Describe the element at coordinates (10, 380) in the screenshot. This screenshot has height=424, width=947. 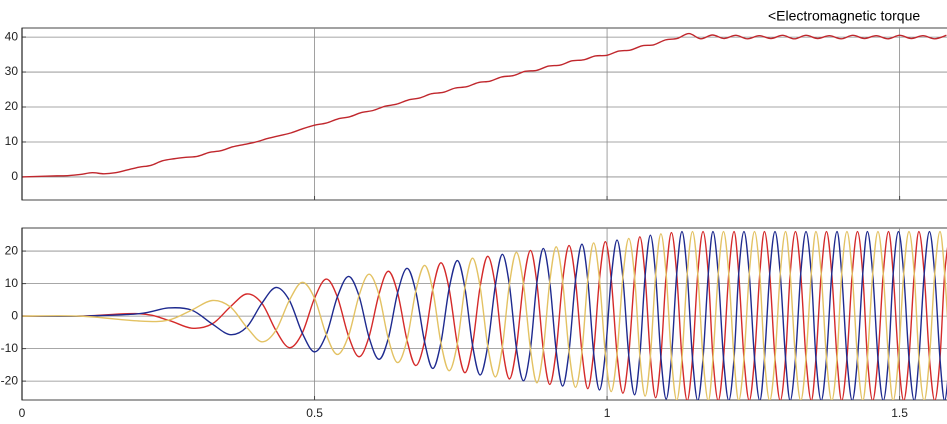
I see `y-tick-label: -20` at that location.